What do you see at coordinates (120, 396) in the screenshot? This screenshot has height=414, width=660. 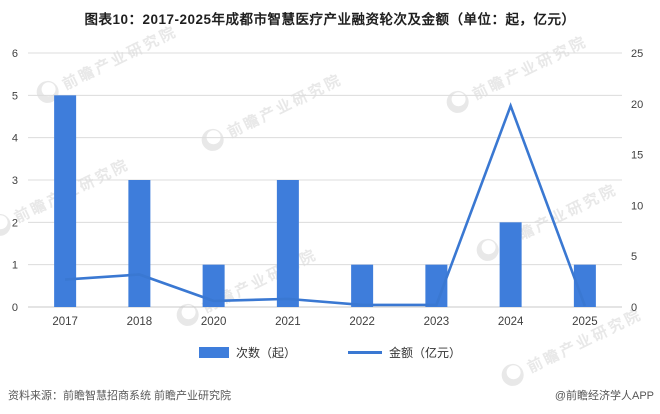 I see `data-source-text: 资料来源：前瞻智慧招商系统 前瞻产业研究院` at bounding box center [120, 396].